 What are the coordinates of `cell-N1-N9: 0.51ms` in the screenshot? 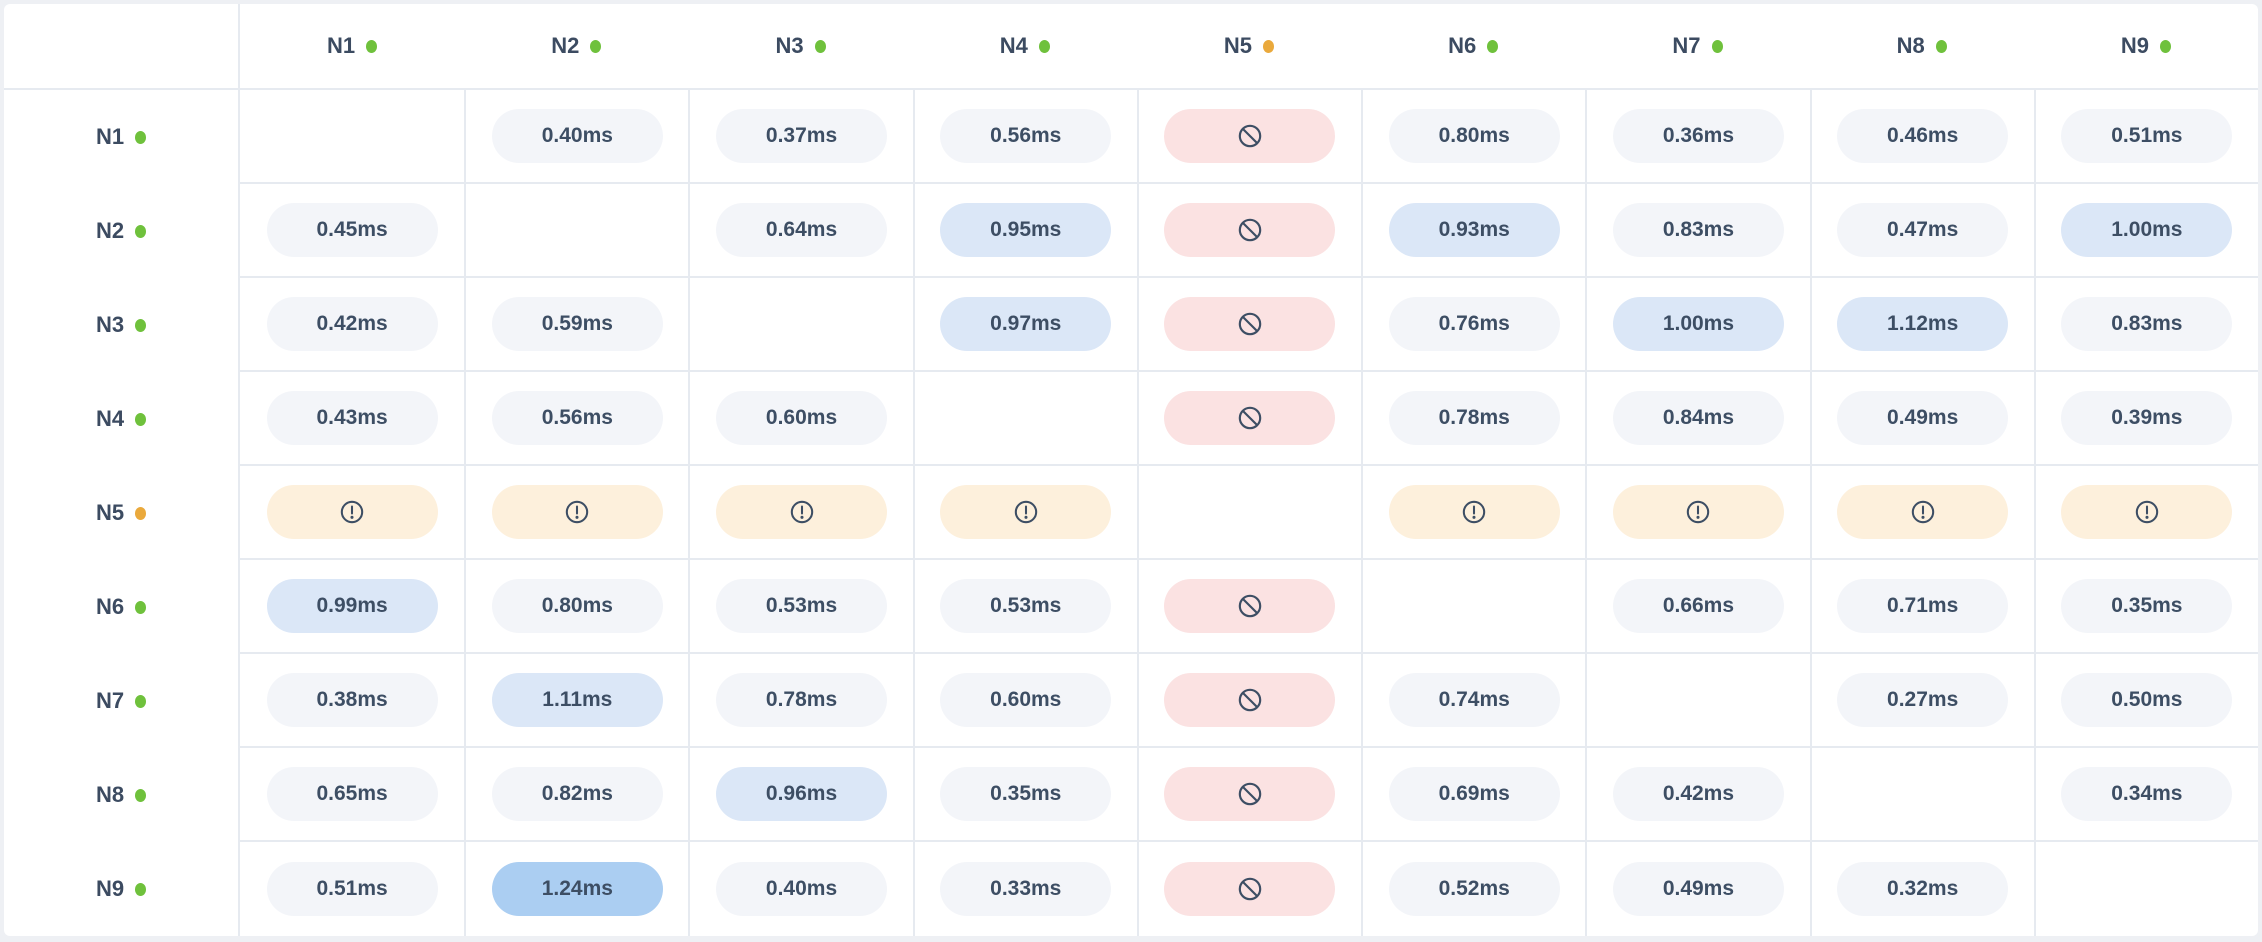 It's located at (2145, 137).